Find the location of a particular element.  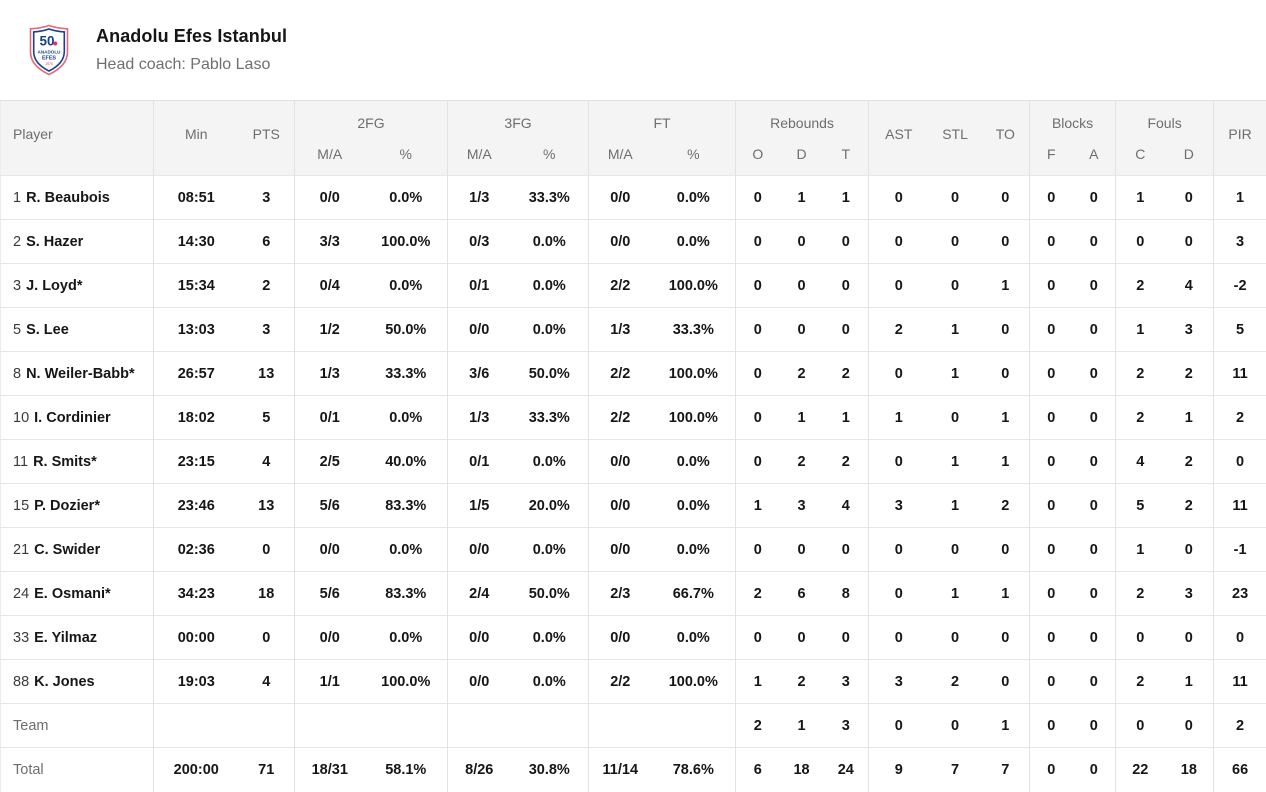

3fg-made-attempted-cell: 2/4 is located at coordinates (479, 594).